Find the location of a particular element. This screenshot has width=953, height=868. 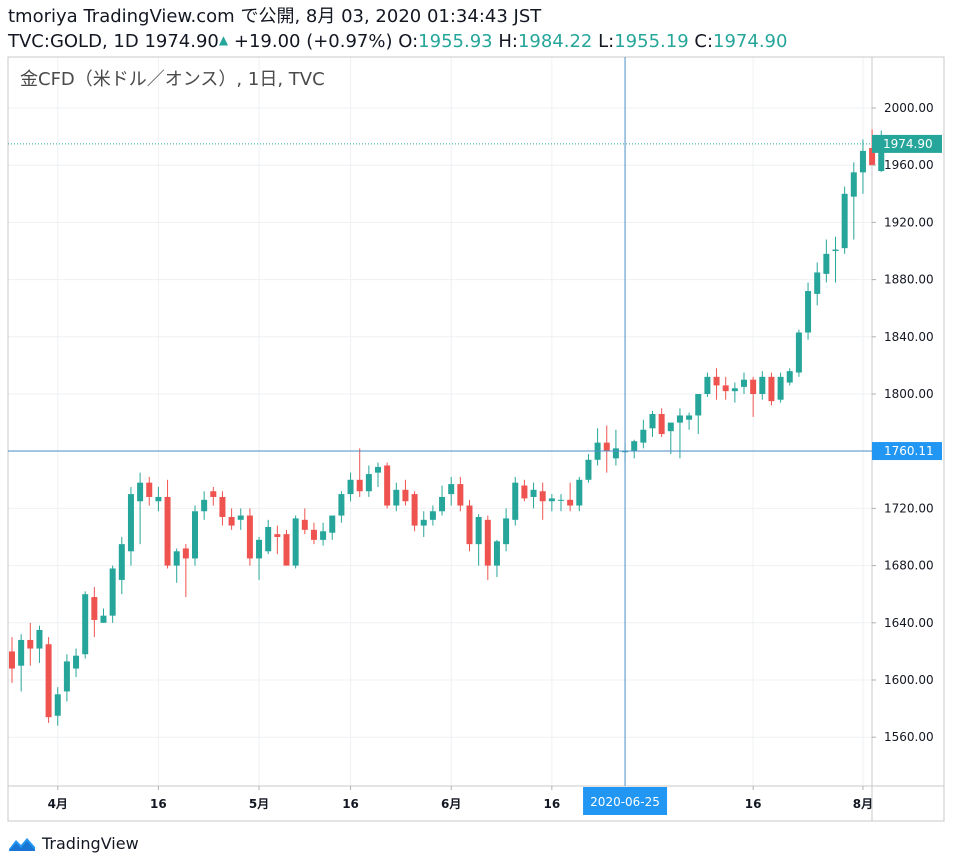

last-price: 1974.90 is located at coordinates (181, 41).